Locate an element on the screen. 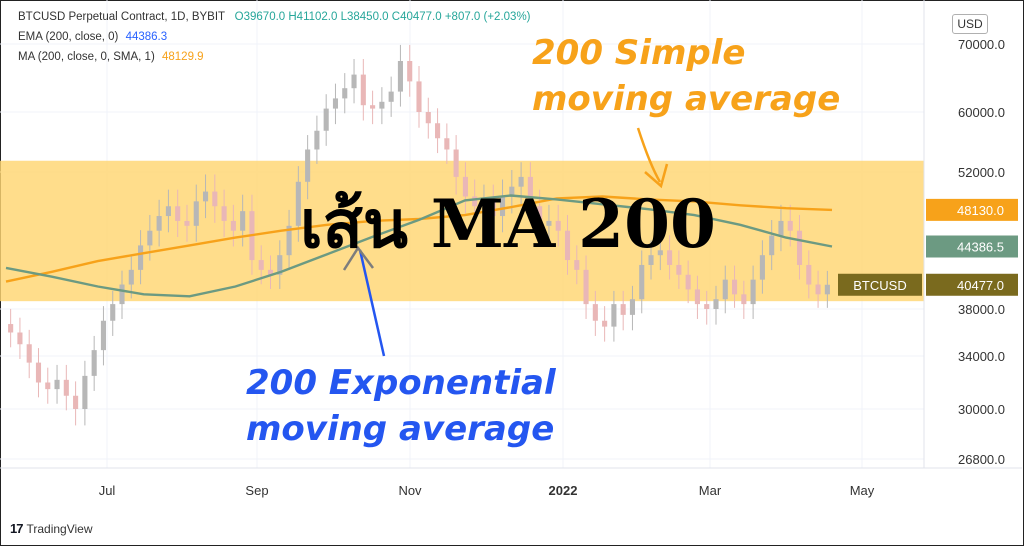  y-tick-label-2: 52000.0 is located at coordinates (981, 172).